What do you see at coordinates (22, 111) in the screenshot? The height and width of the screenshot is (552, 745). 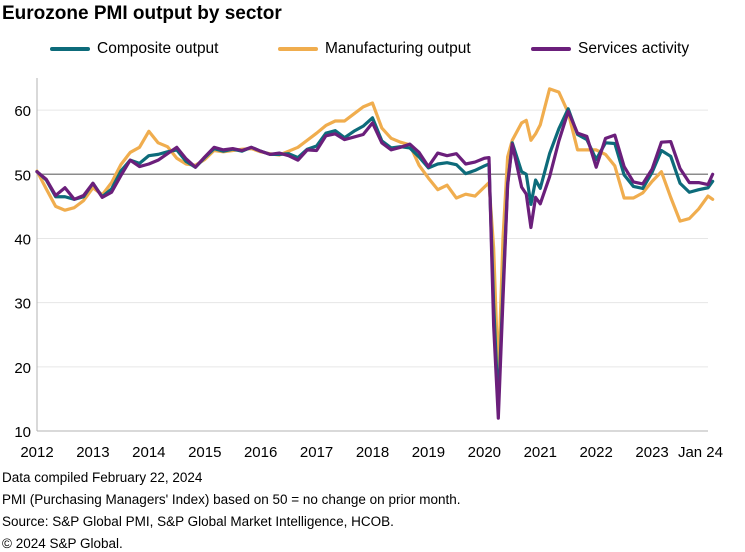 I see `y-tick-label: 60` at bounding box center [22, 111].